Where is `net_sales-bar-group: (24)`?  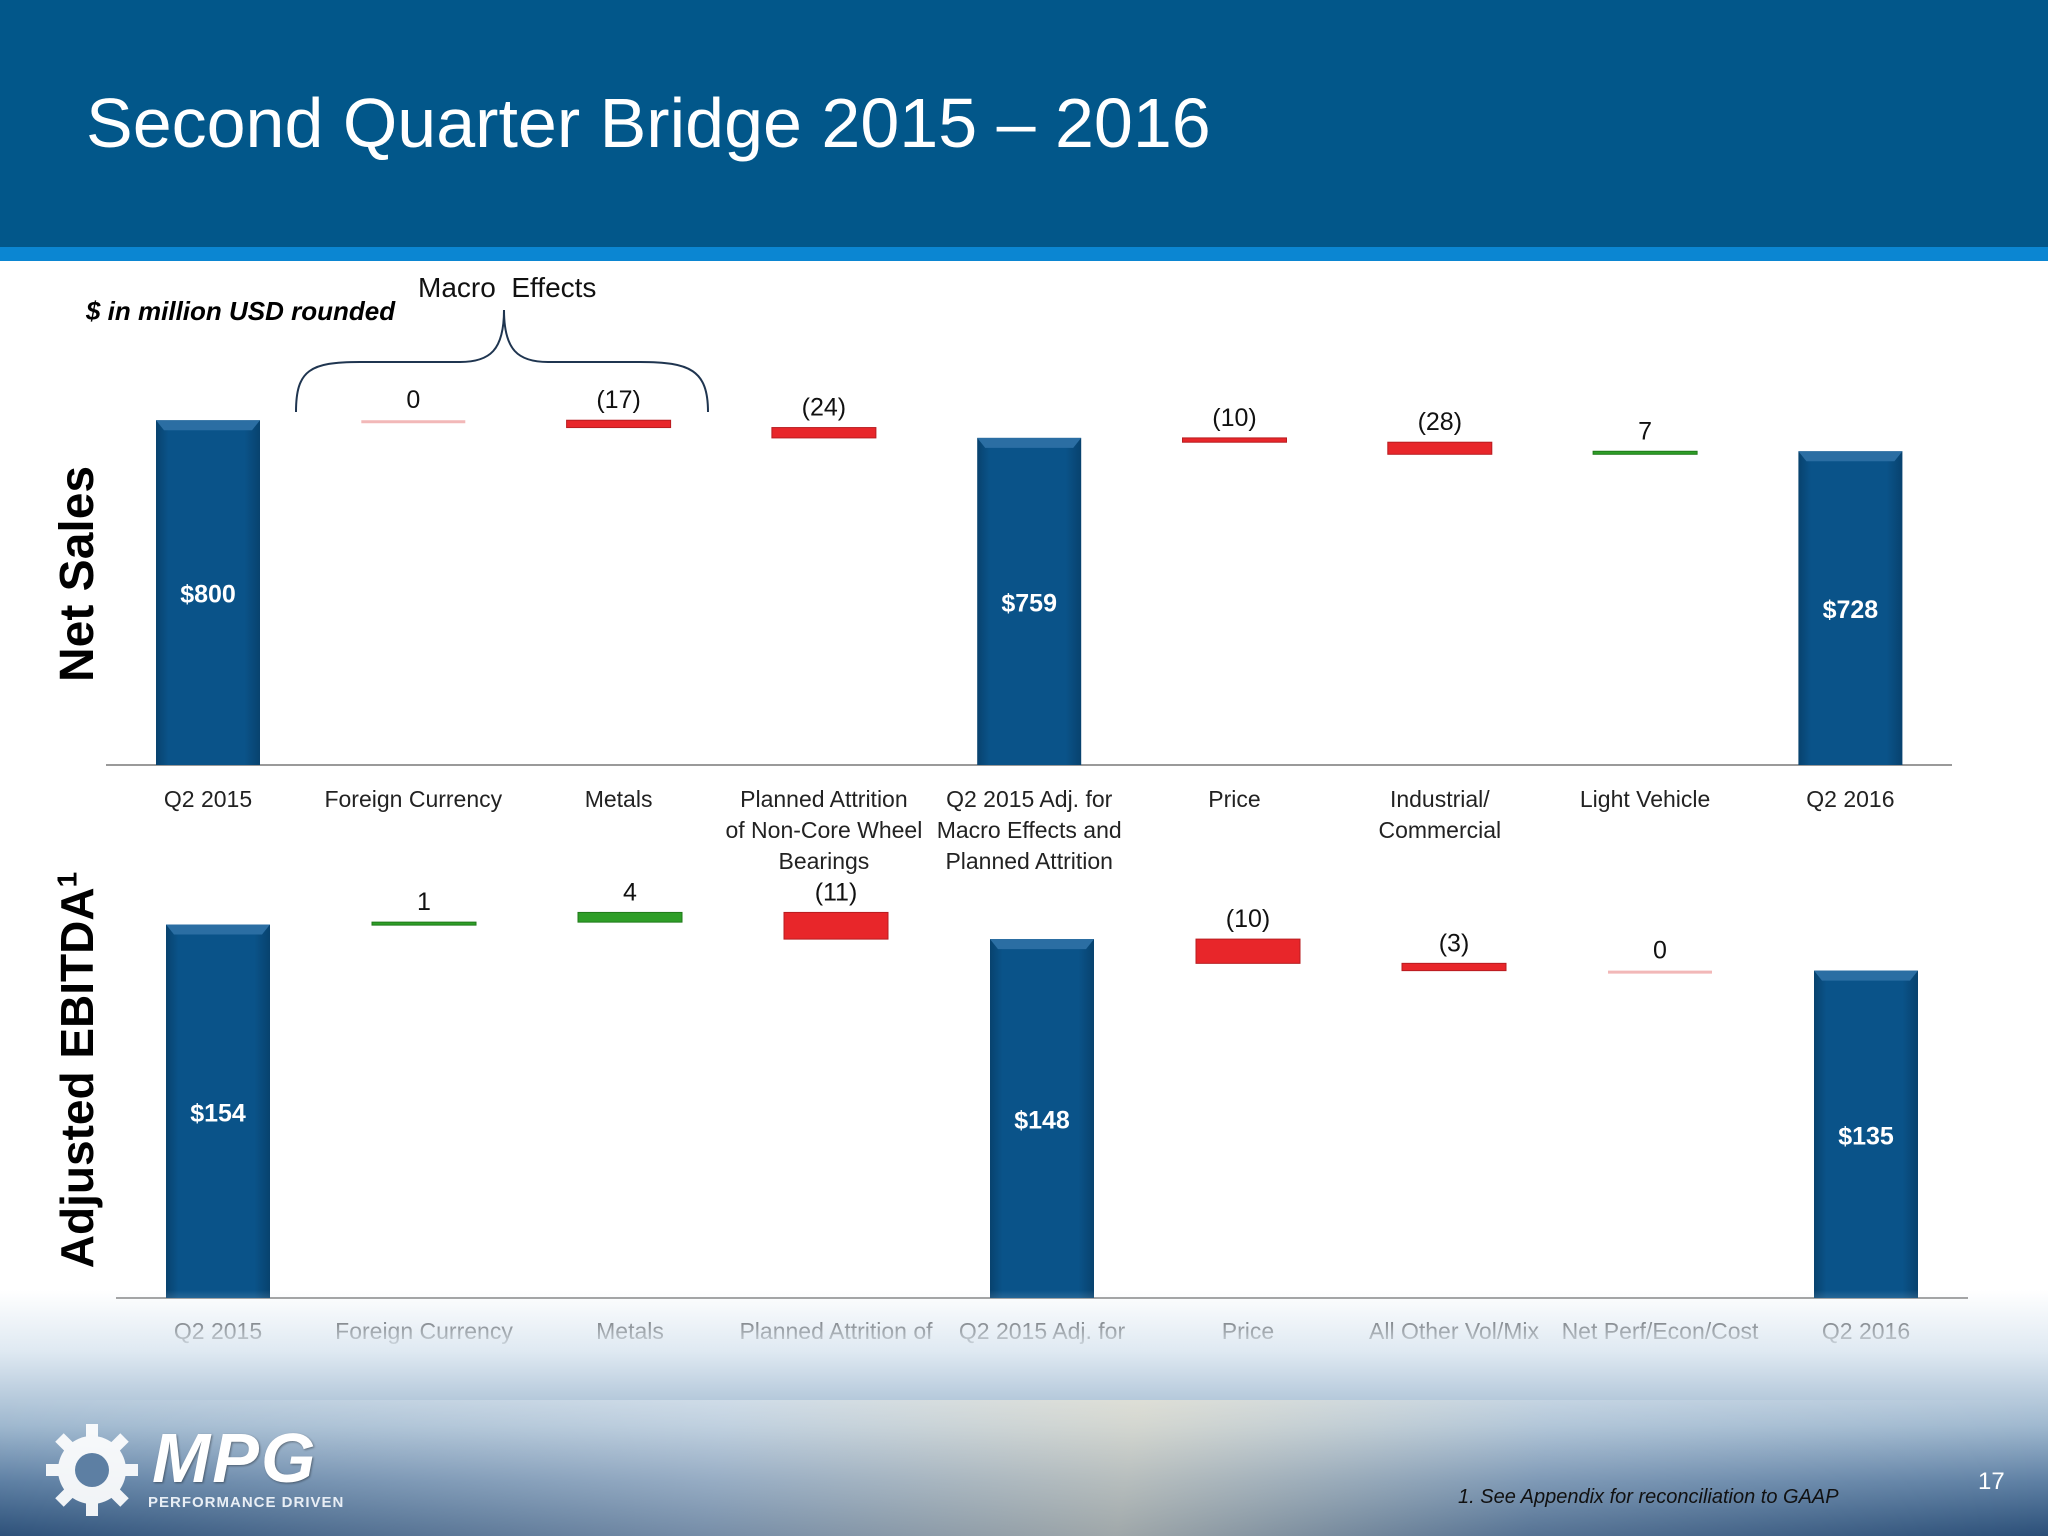 net_sales-bar-group: (24) is located at coordinates (824, 416).